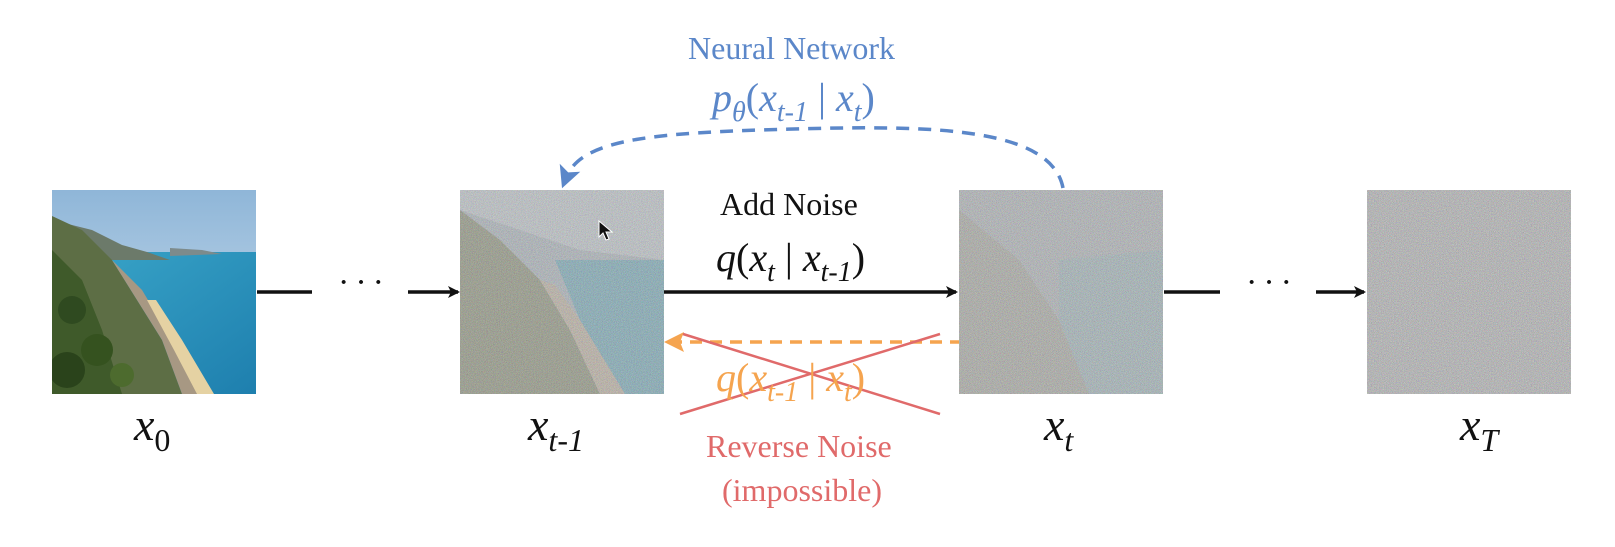  Describe the element at coordinates (1272, 282) in the screenshot. I see `ellipsis-right: ···` at that location.